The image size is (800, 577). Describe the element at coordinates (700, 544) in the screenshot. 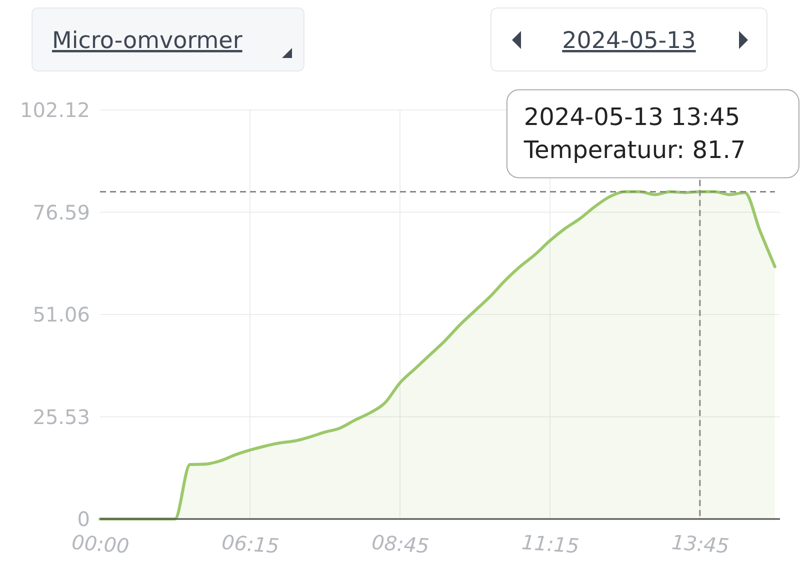

I see `x-tick-label: 13:45` at that location.